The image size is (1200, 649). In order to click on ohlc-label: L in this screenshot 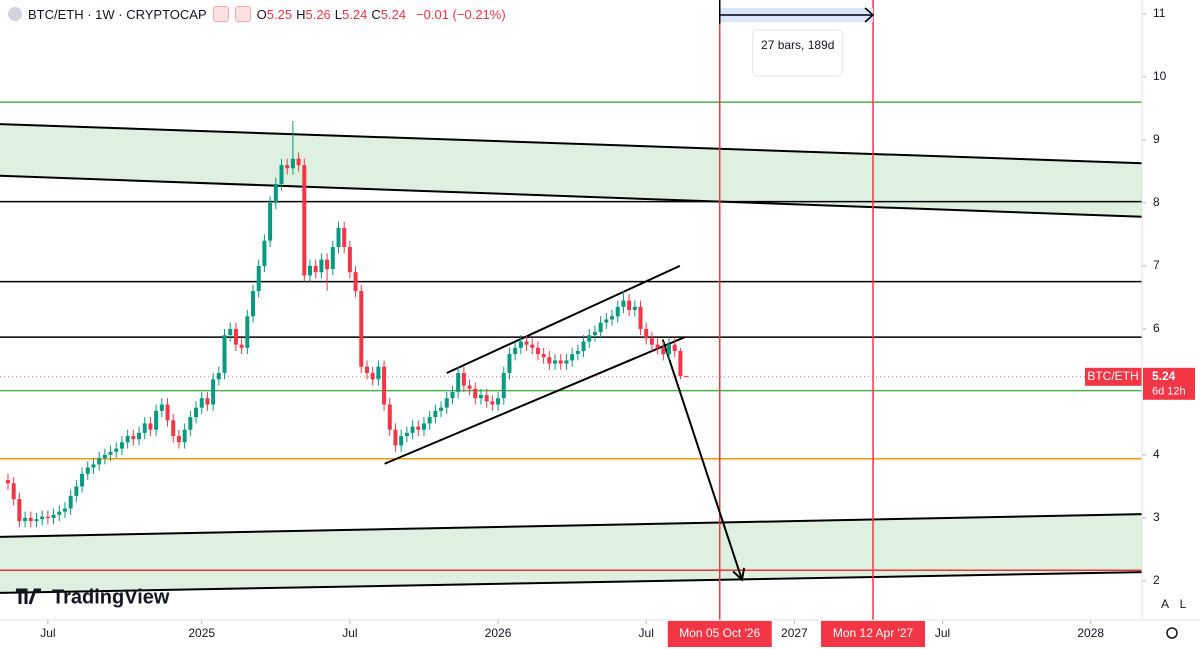, I will do `click(338, 14)`.